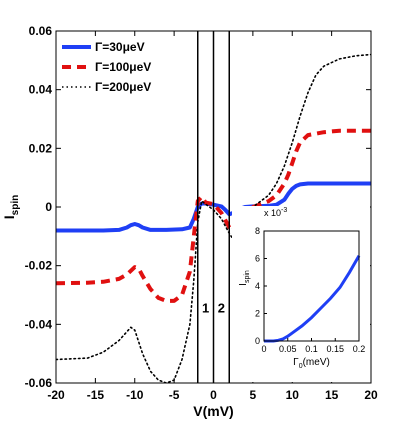 This screenshot has height=436, width=409. Describe the element at coordinates (247, 276) in the screenshot. I see `inset-y-axis-label-sub: spin` at that location.